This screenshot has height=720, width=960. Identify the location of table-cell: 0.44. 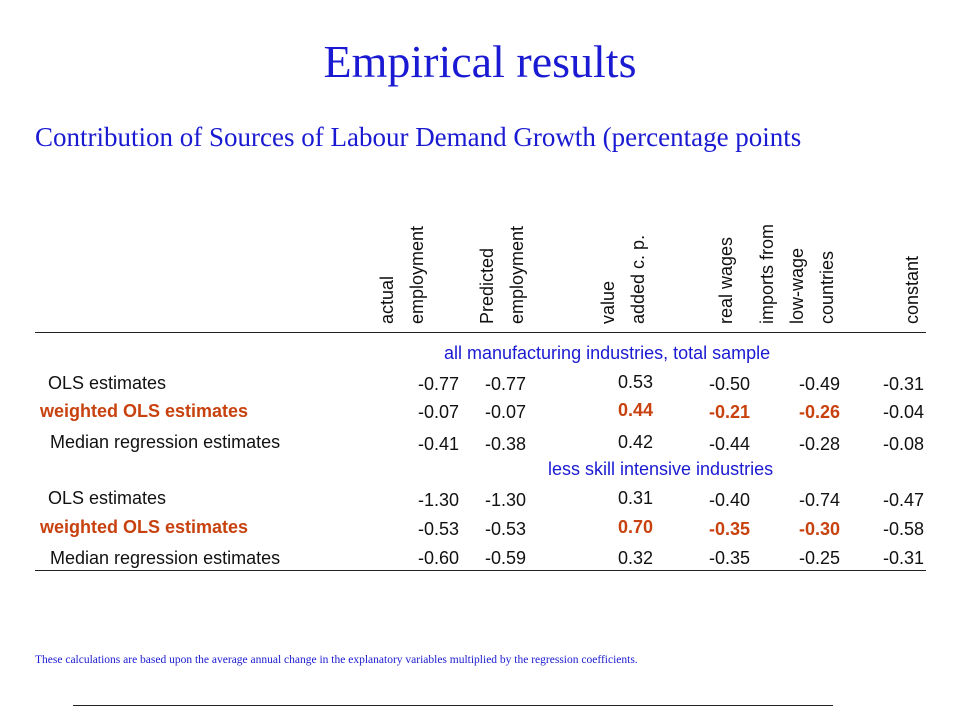
(635, 410).